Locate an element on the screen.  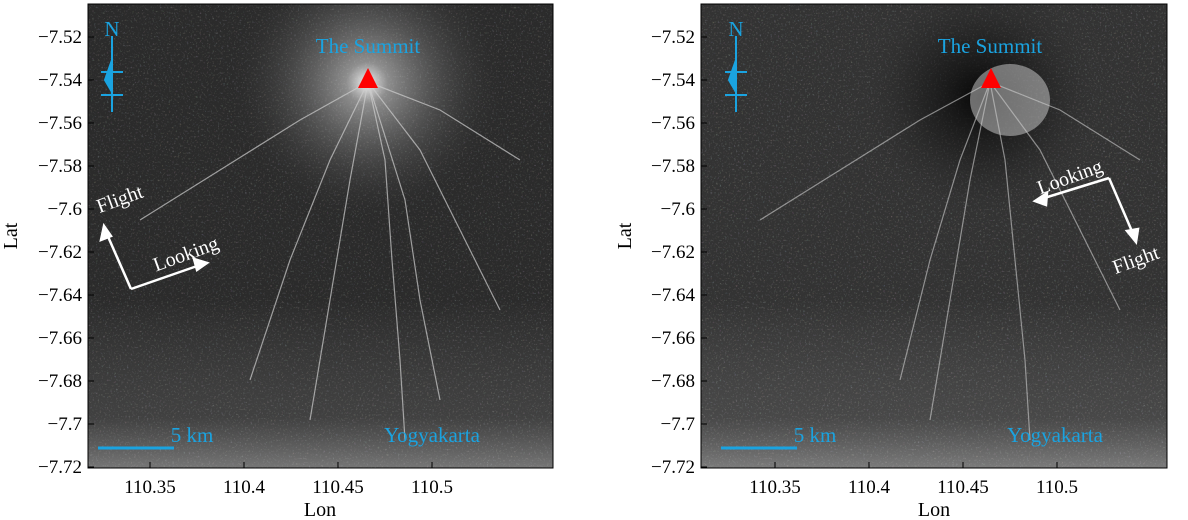
left-y-ticks is located at coordinates (91, 252).